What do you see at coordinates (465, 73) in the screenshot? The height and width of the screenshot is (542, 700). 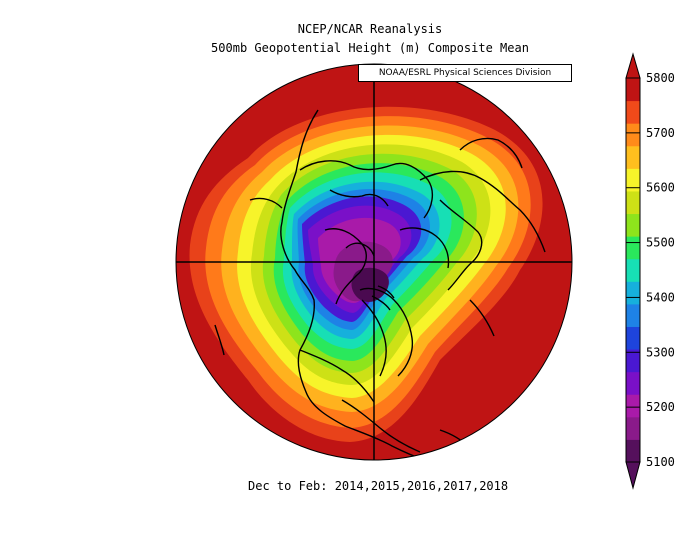 I see `credit-label: NOAA/ESRL Physical Sciences Division` at bounding box center [465, 73].